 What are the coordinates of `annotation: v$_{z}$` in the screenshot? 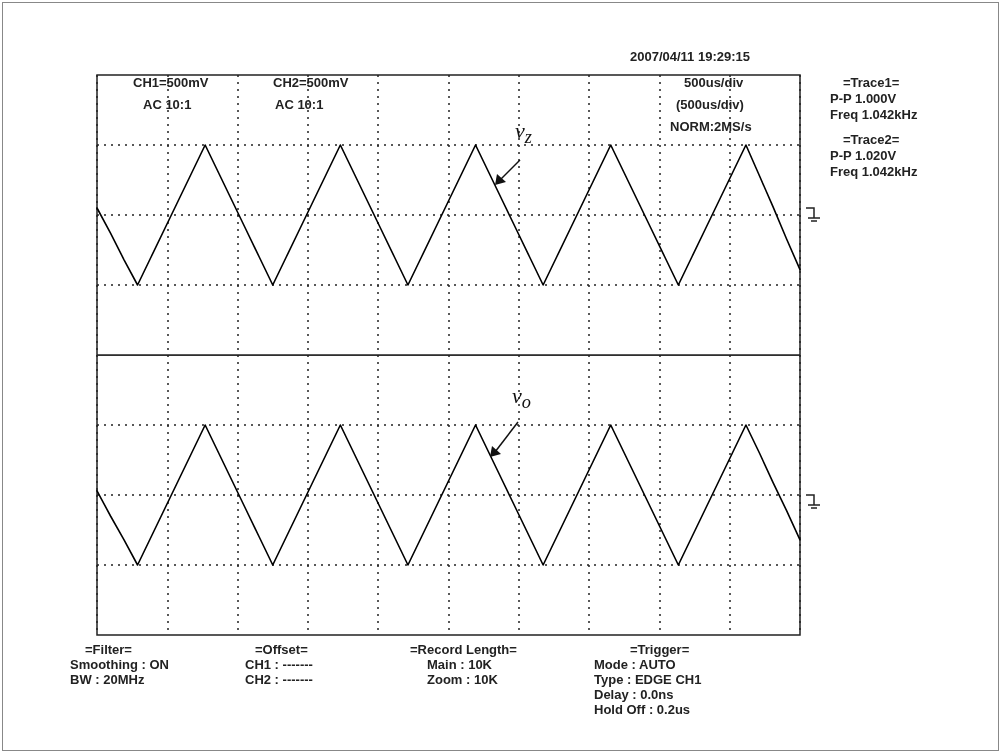 It's located at (523, 133).